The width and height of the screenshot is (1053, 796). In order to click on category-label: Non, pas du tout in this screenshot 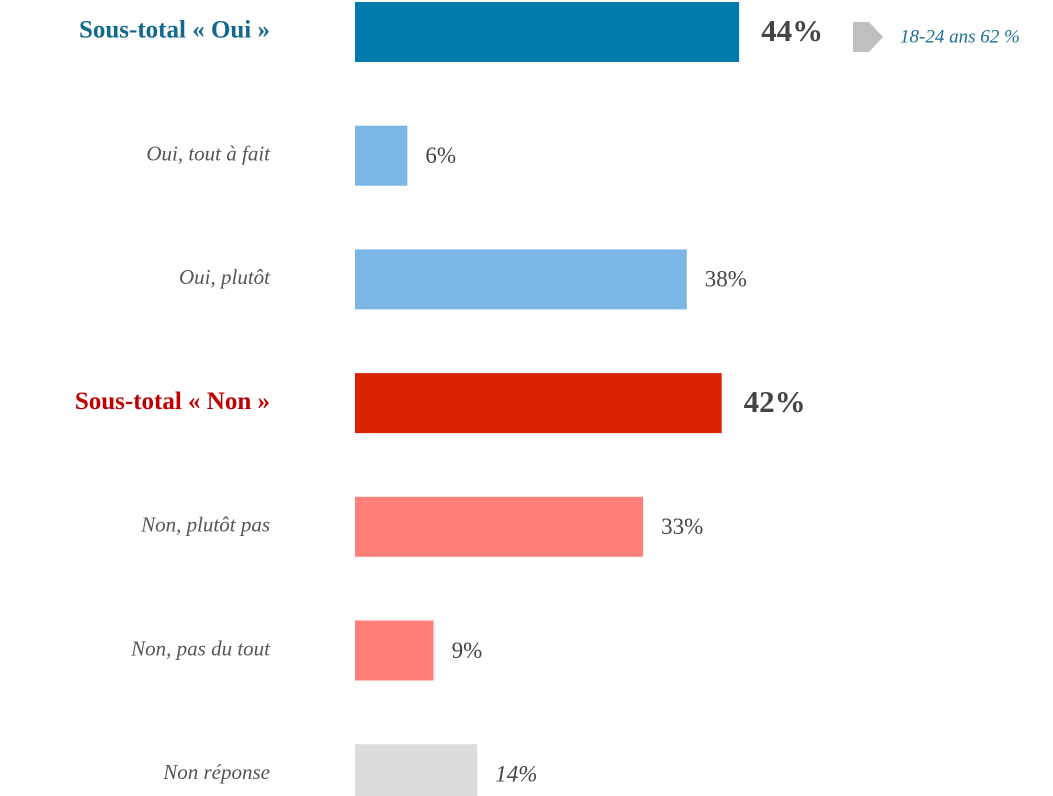, I will do `click(200, 648)`.